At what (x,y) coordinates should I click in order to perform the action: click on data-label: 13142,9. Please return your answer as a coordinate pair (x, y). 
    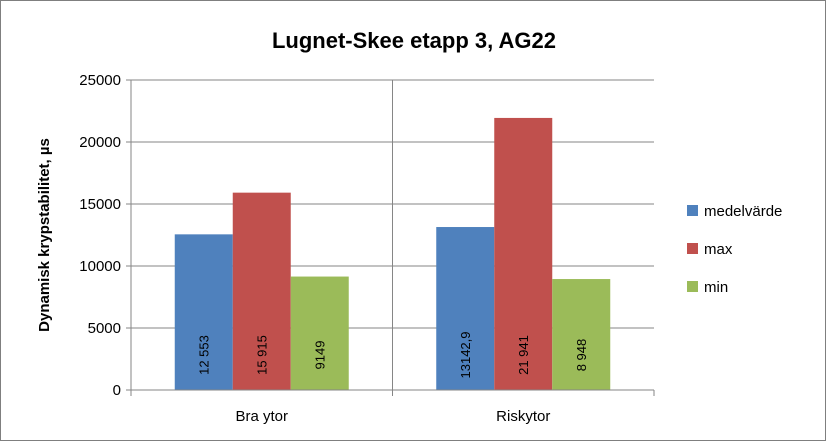
    Looking at the image, I should click on (465, 355).